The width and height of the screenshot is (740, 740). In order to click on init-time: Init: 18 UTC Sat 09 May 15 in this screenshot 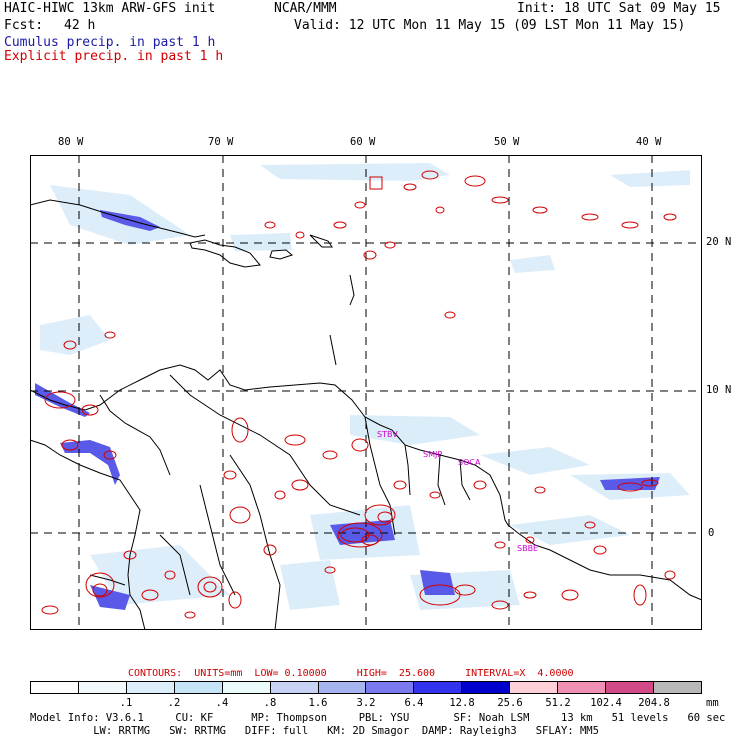, I will do `click(619, 8)`.